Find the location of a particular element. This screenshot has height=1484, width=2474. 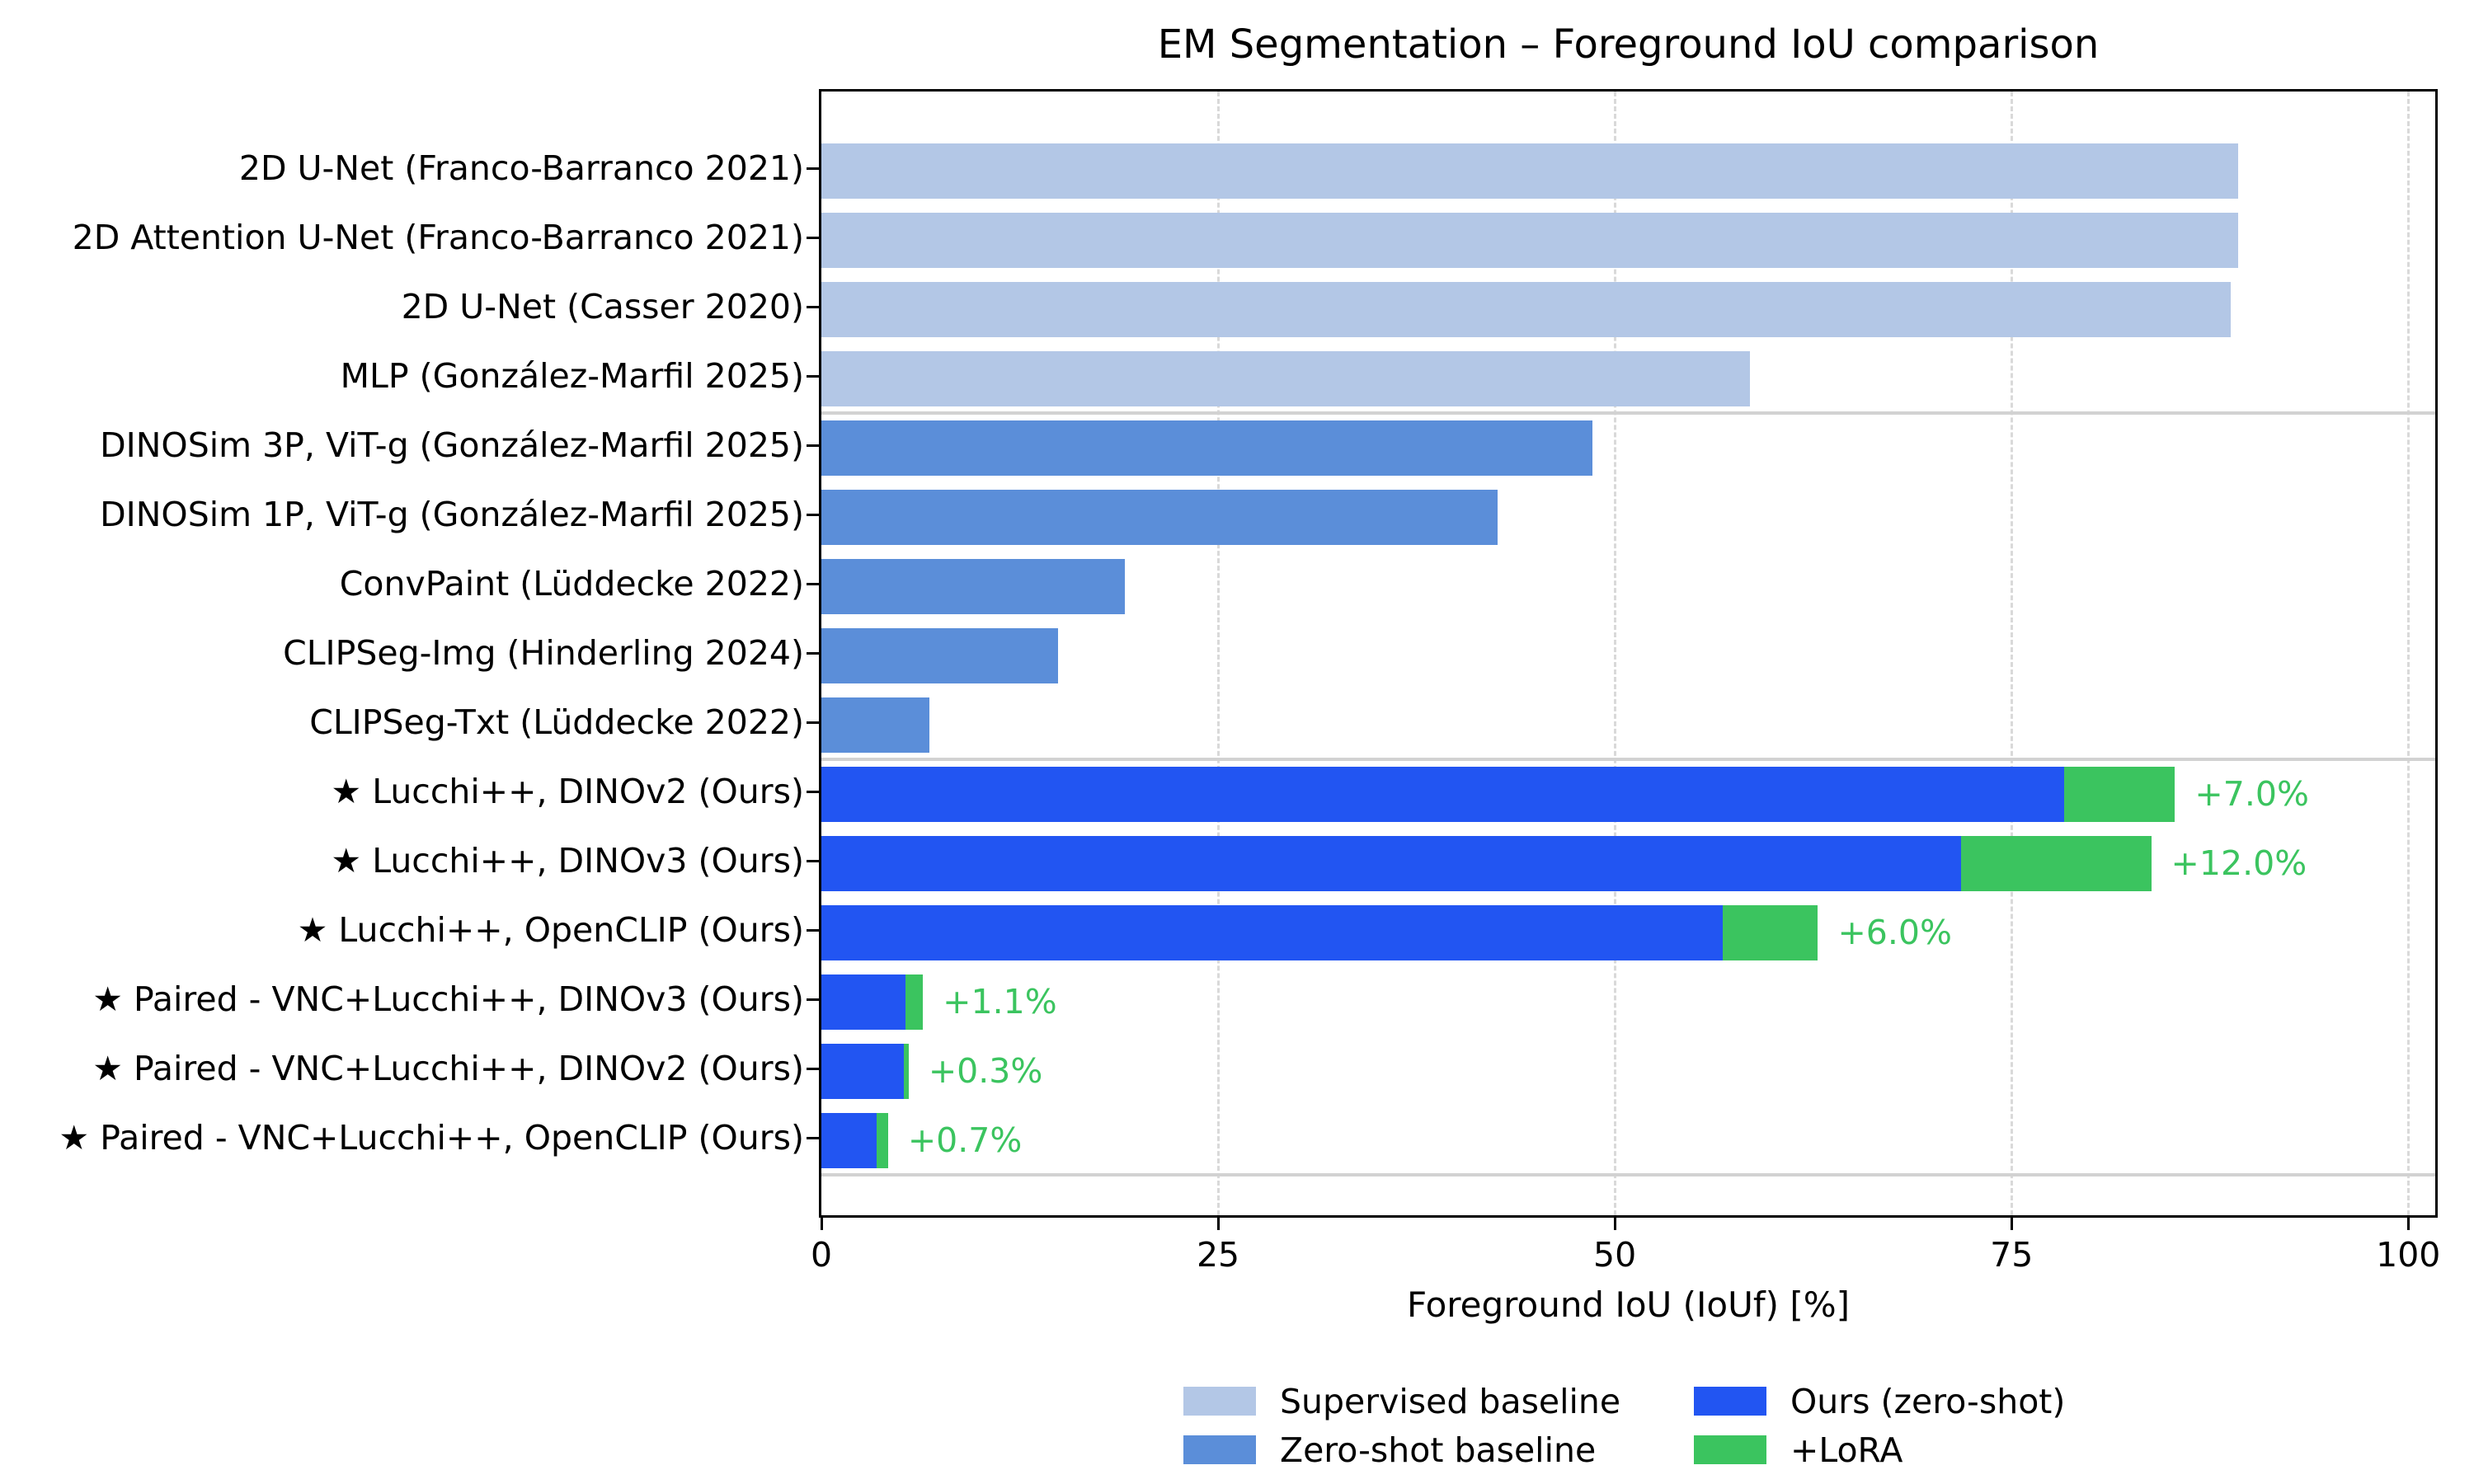

bar-row: +0.7% is located at coordinates (1628, 1140).